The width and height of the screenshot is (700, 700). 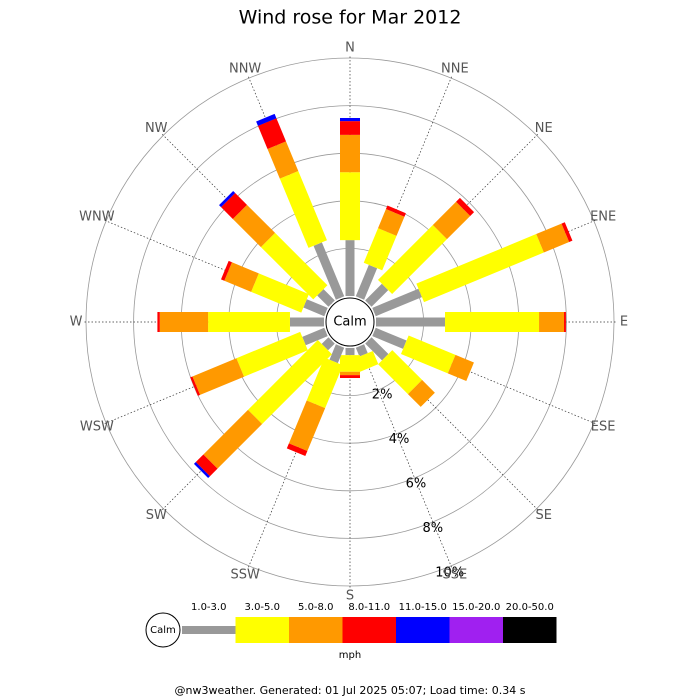 What do you see at coordinates (416, 483) in the screenshot?
I see `ring-label: 6%` at bounding box center [416, 483].